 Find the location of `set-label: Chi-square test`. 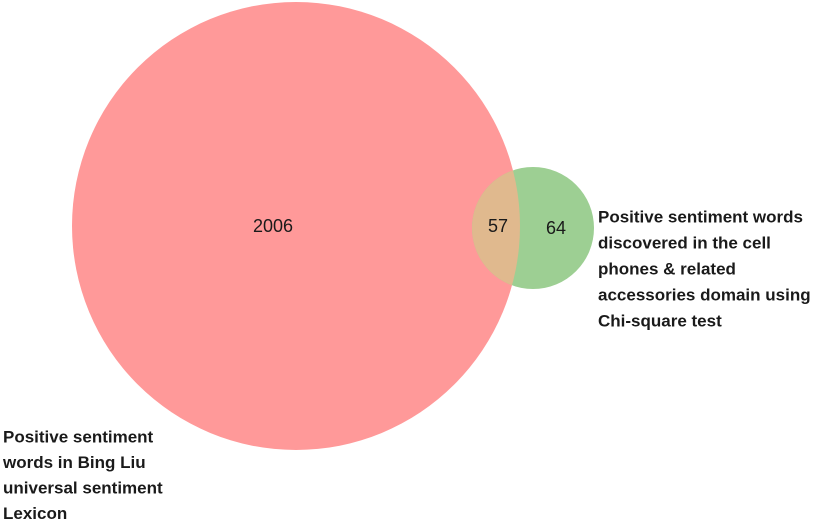

set-label: Chi-square test is located at coordinates (660, 320).